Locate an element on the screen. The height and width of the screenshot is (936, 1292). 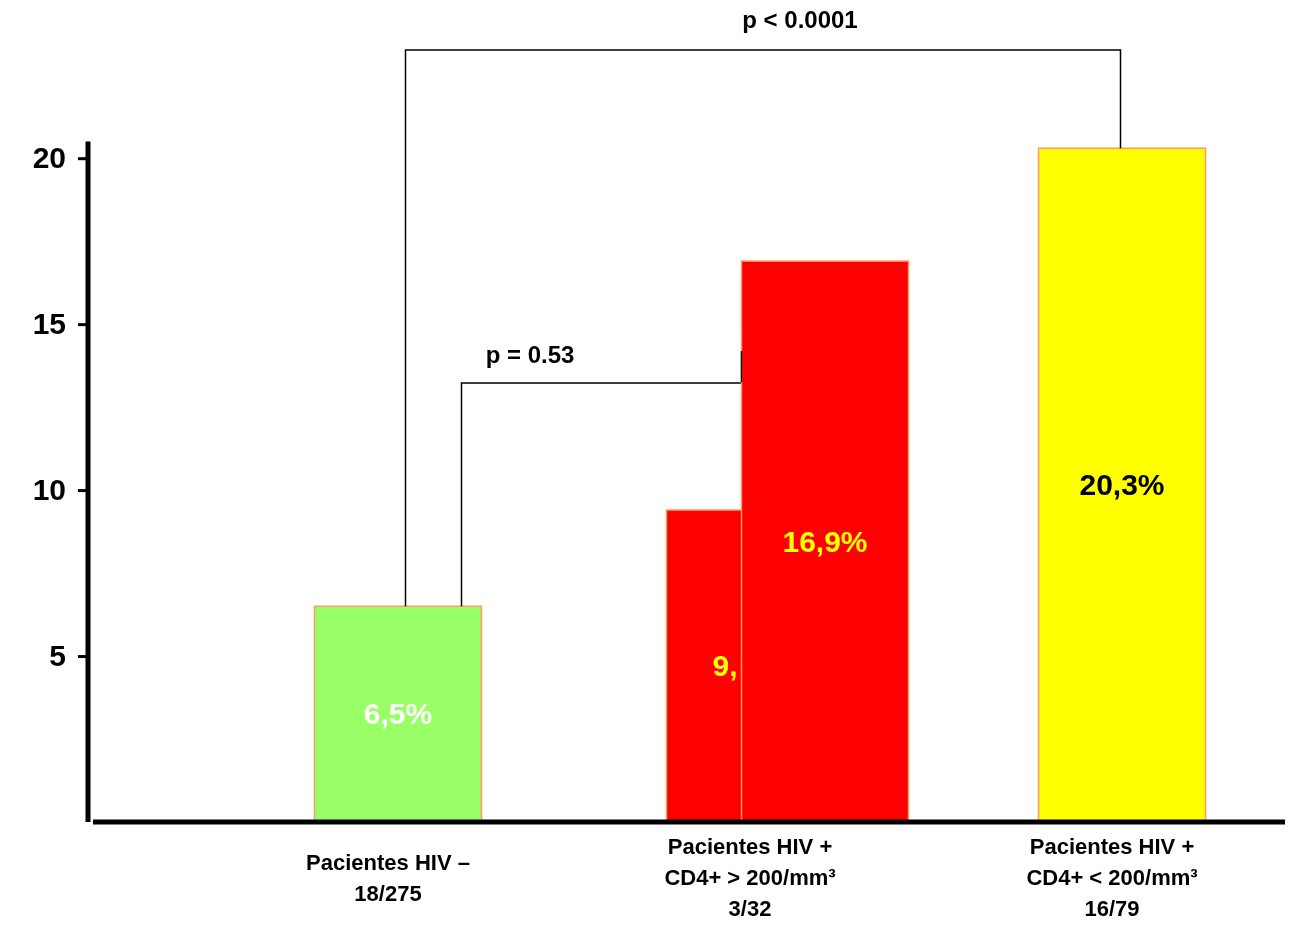
x-tick-label: Pacientes HIV – 18/275 is located at coordinates (388, 878).